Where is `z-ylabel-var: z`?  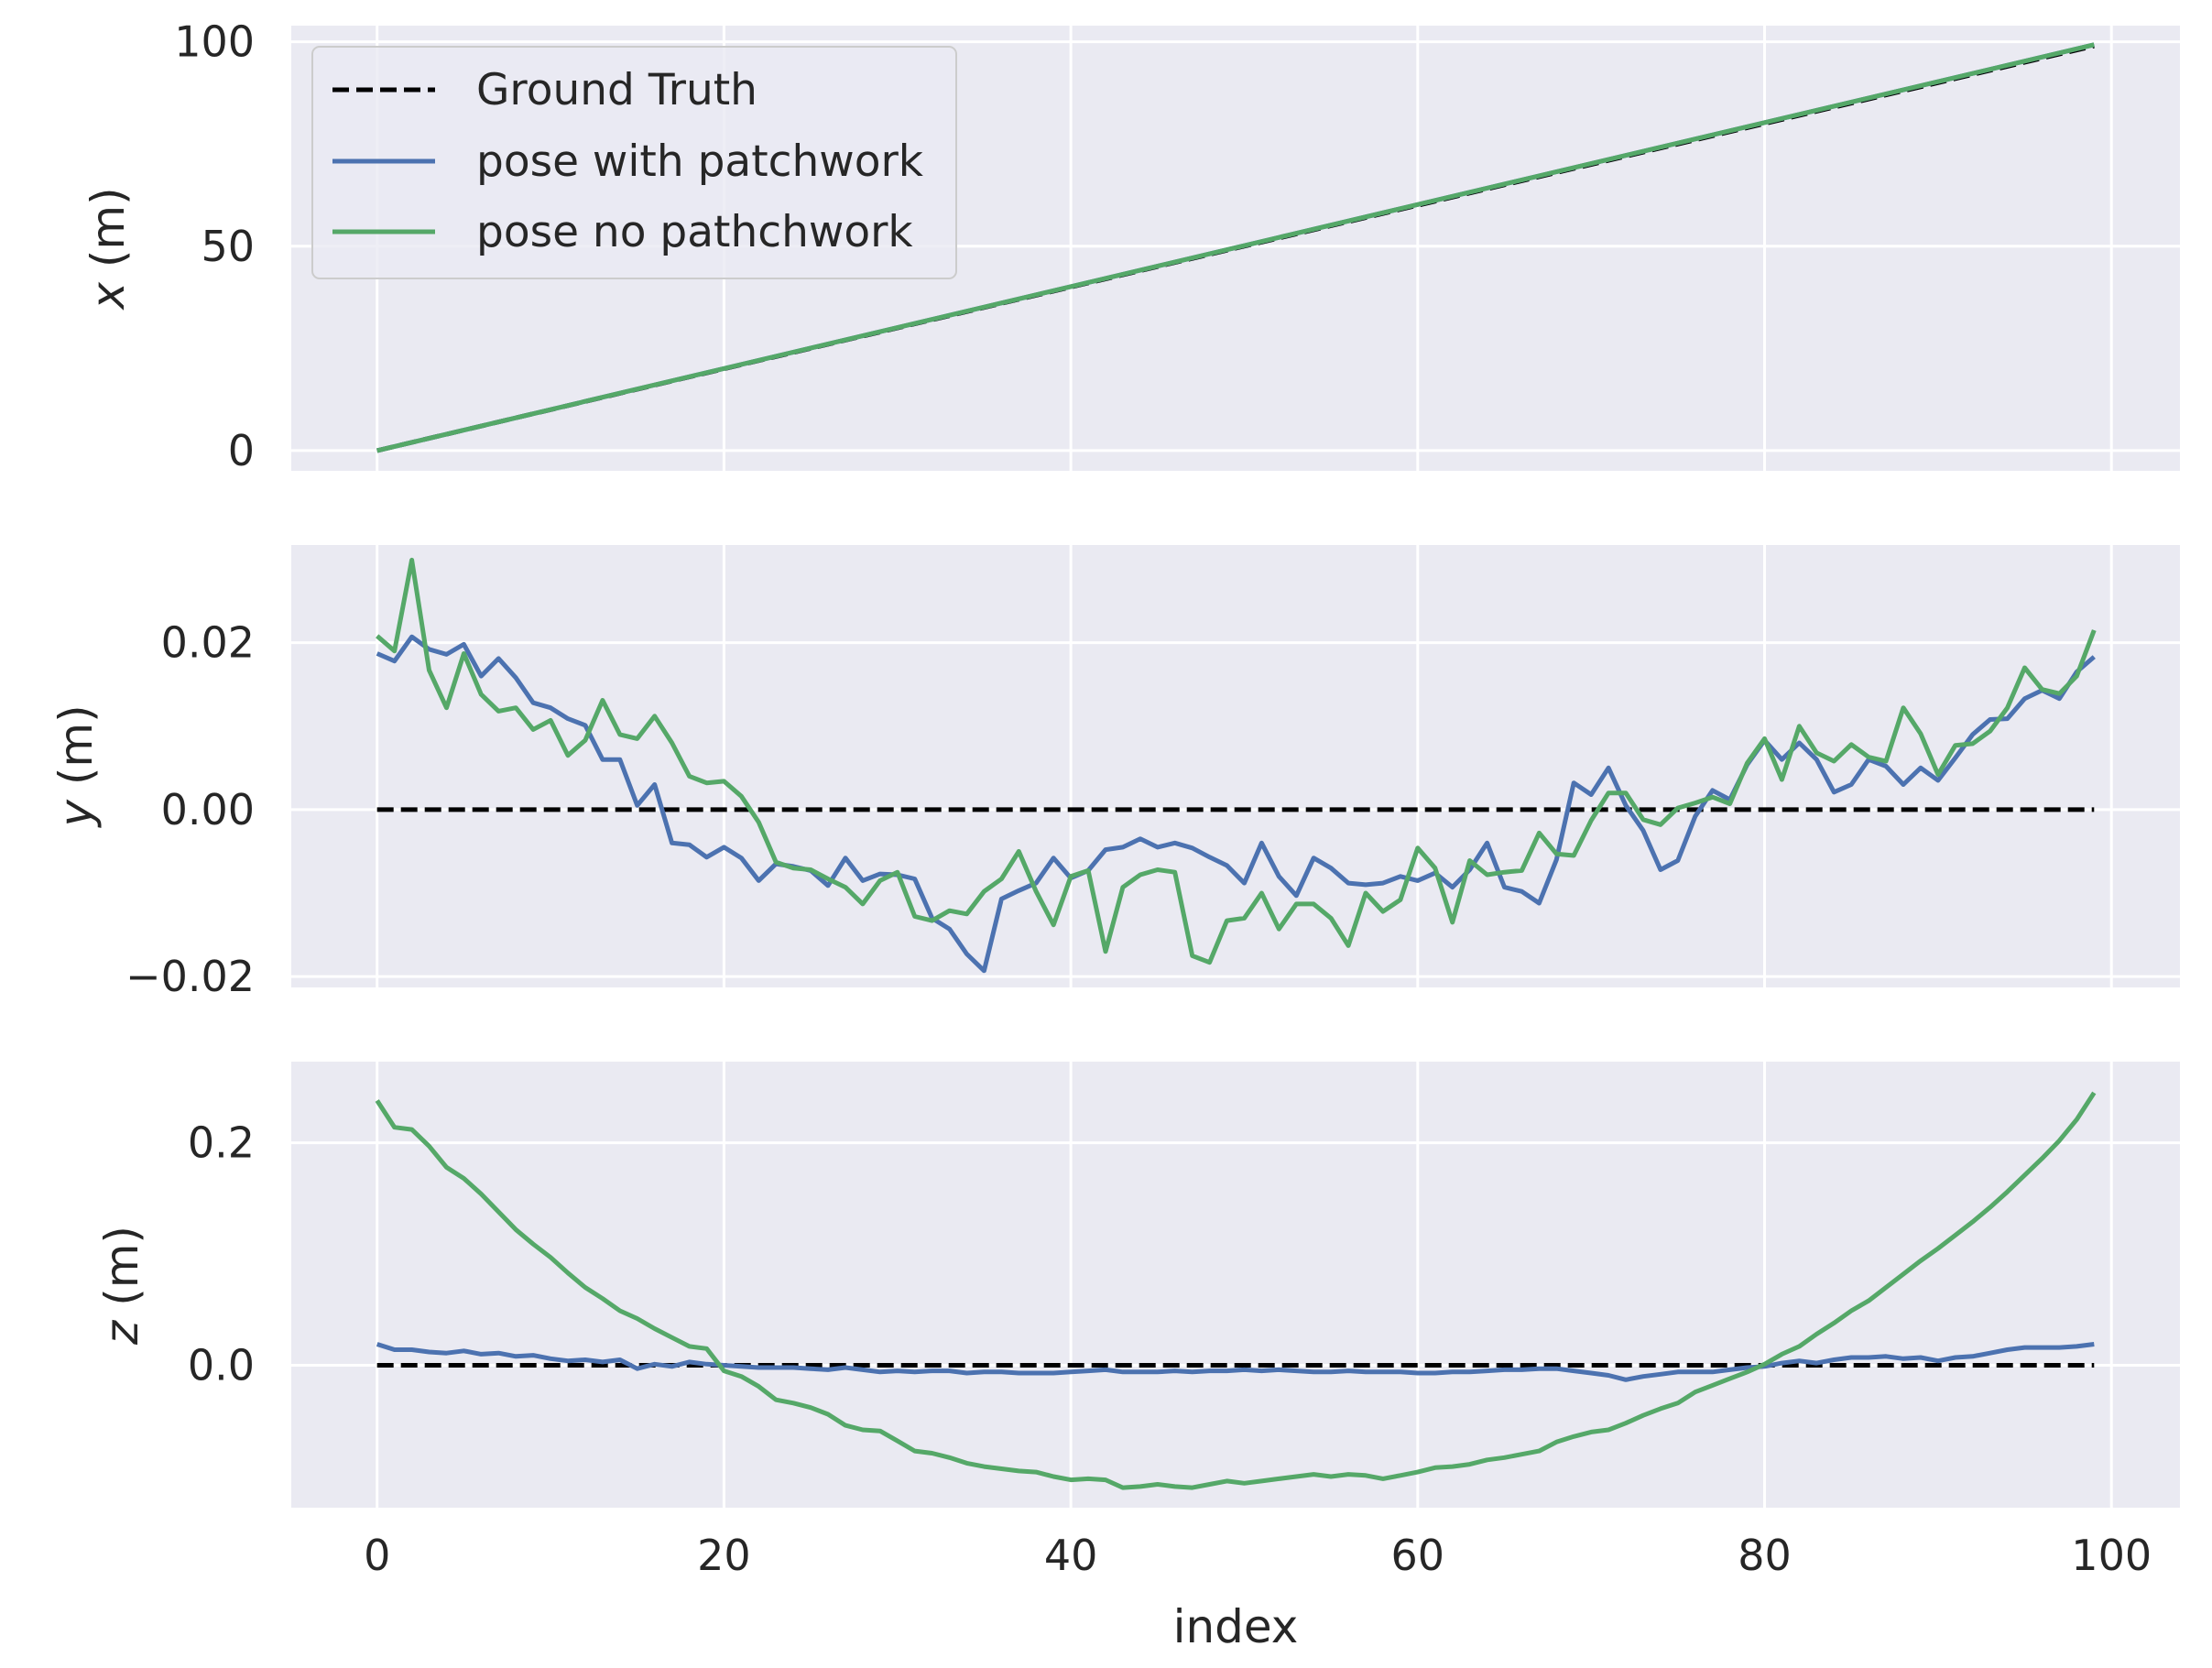 z-ylabel-var: z is located at coordinates (122, 1332).